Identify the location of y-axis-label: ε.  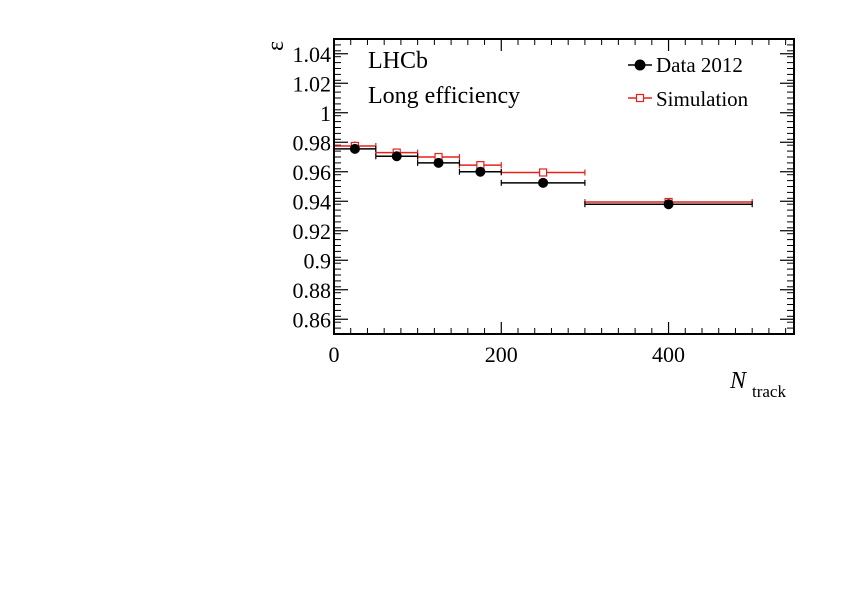
(276, 46).